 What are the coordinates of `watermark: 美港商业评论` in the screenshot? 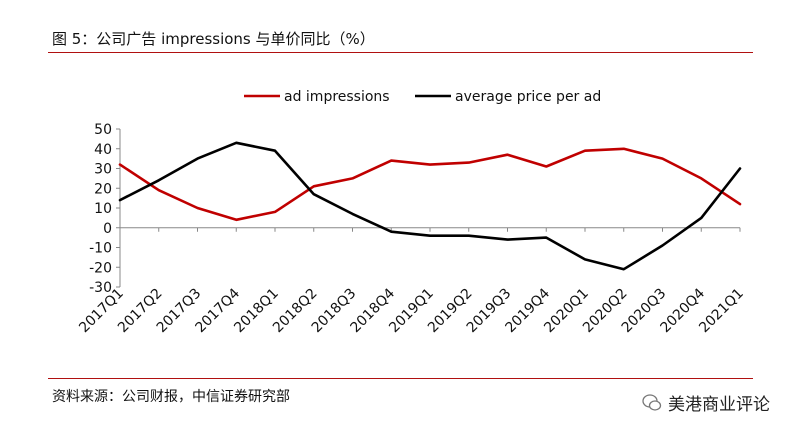 It's located at (706, 402).